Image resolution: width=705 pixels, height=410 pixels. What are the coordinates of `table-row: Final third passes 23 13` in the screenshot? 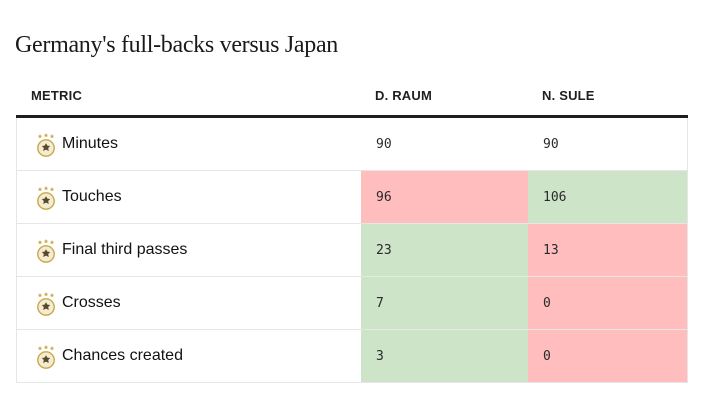 It's located at (352, 250).